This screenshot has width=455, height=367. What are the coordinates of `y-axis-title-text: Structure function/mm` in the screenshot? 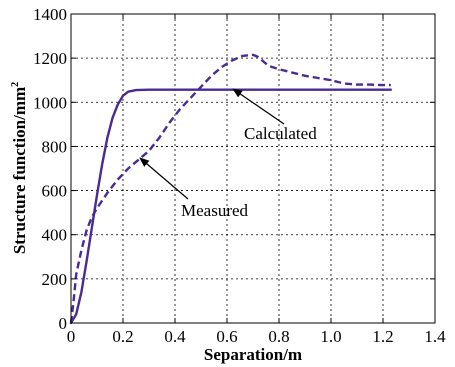 It's located at (19, 170).